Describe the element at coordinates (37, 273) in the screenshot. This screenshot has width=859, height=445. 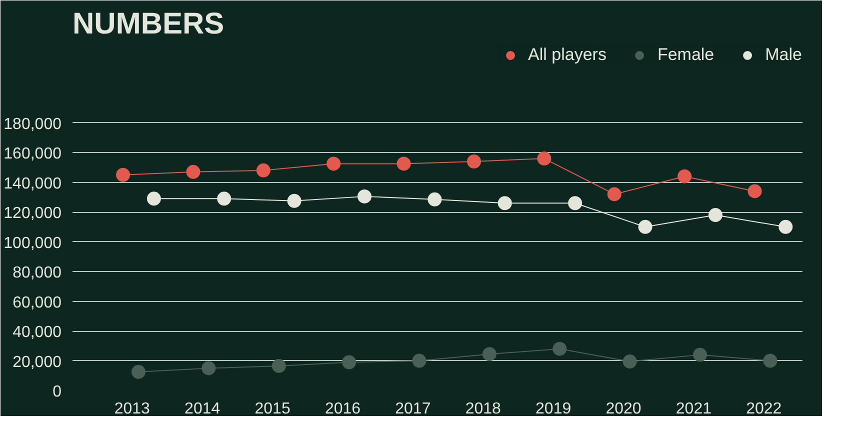
I see `y-tick-label: 80,000` at that location.